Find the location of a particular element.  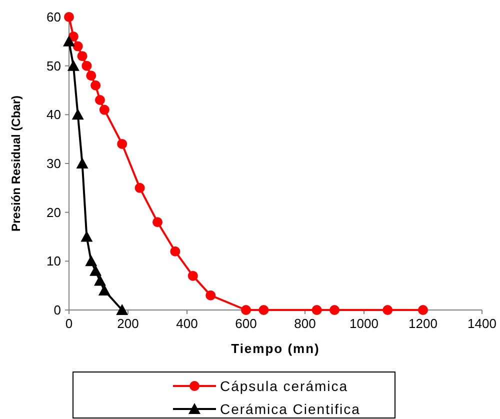

x-tick-label: 400 is located at coordinates (187, 323).